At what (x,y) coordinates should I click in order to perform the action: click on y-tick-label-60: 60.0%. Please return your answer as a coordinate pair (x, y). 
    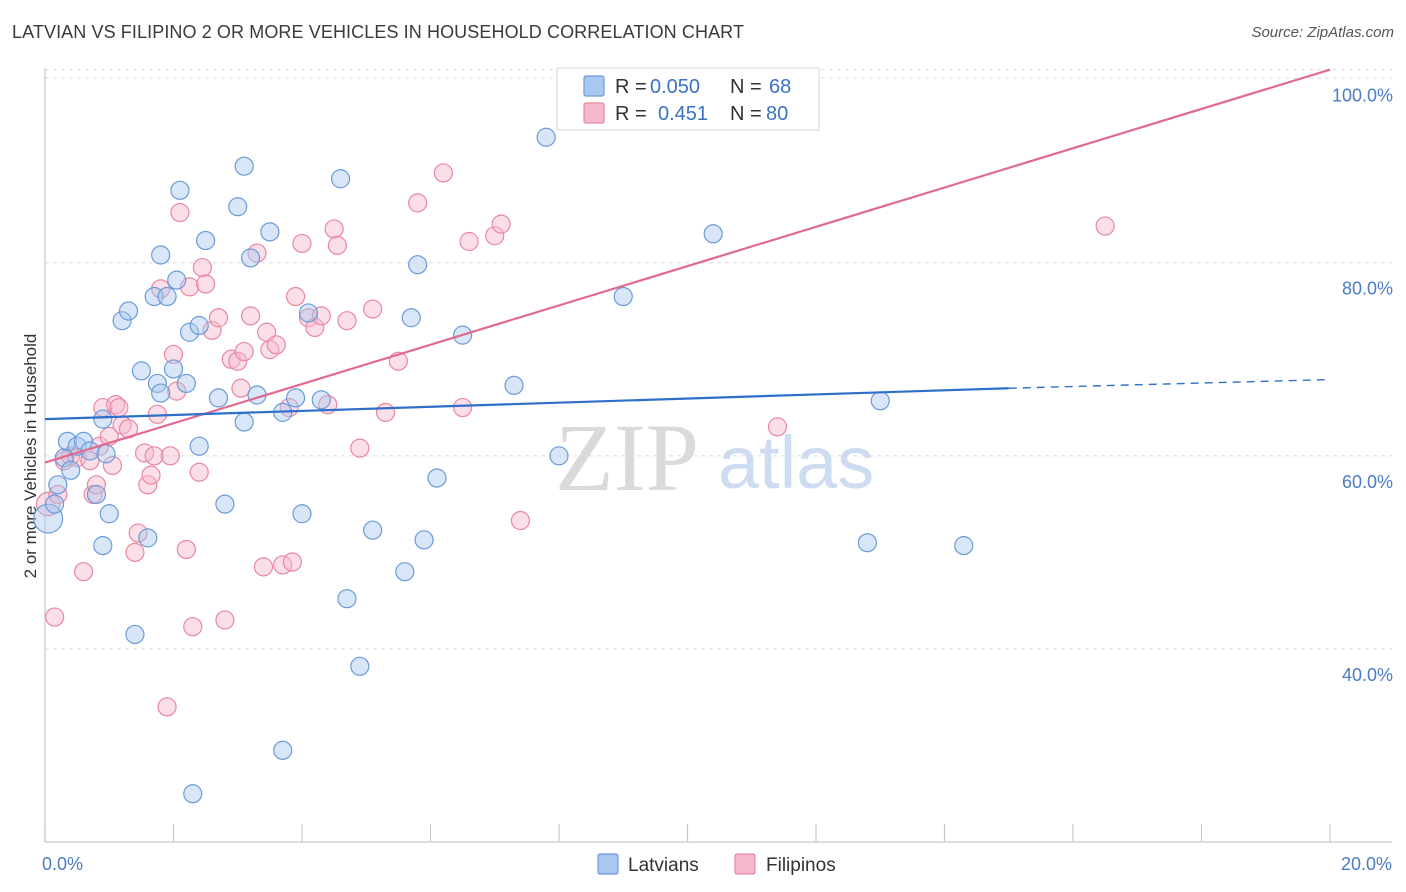
    Looking at the image, I should click on (1367, 482).